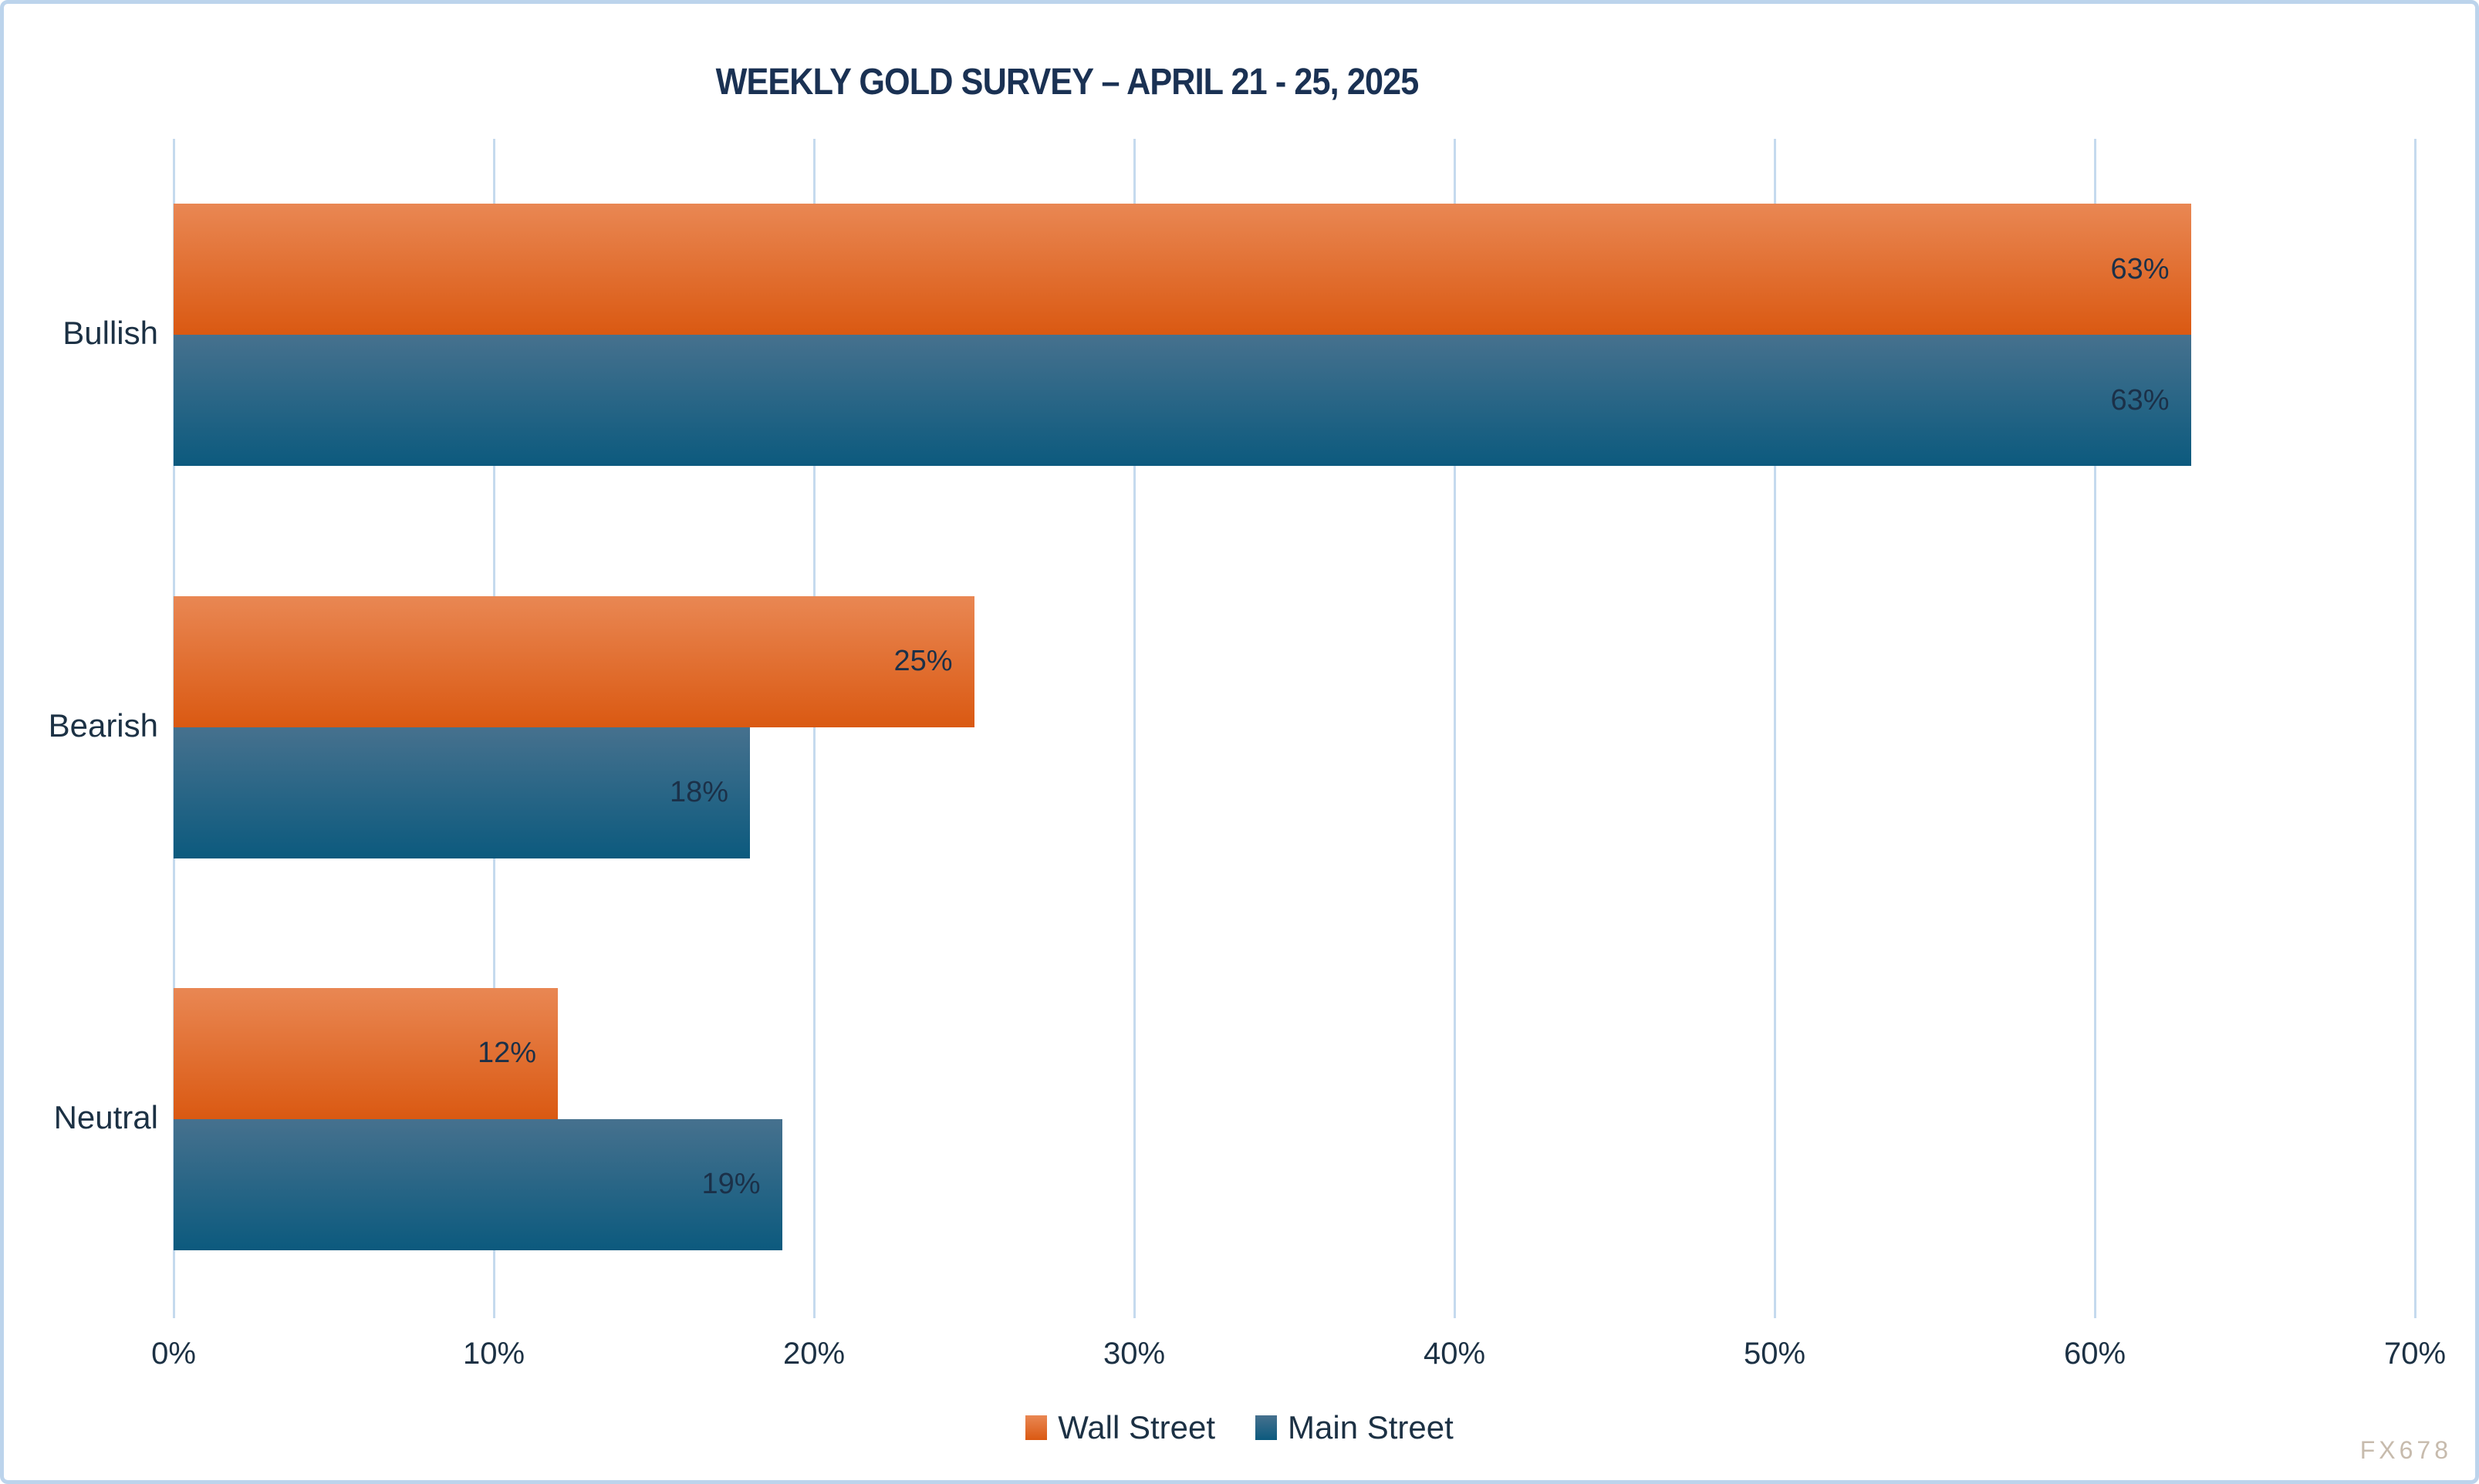 The image size is (2479, 1484). I want to click on bar-value-label: 19%, so click(731, 1184).